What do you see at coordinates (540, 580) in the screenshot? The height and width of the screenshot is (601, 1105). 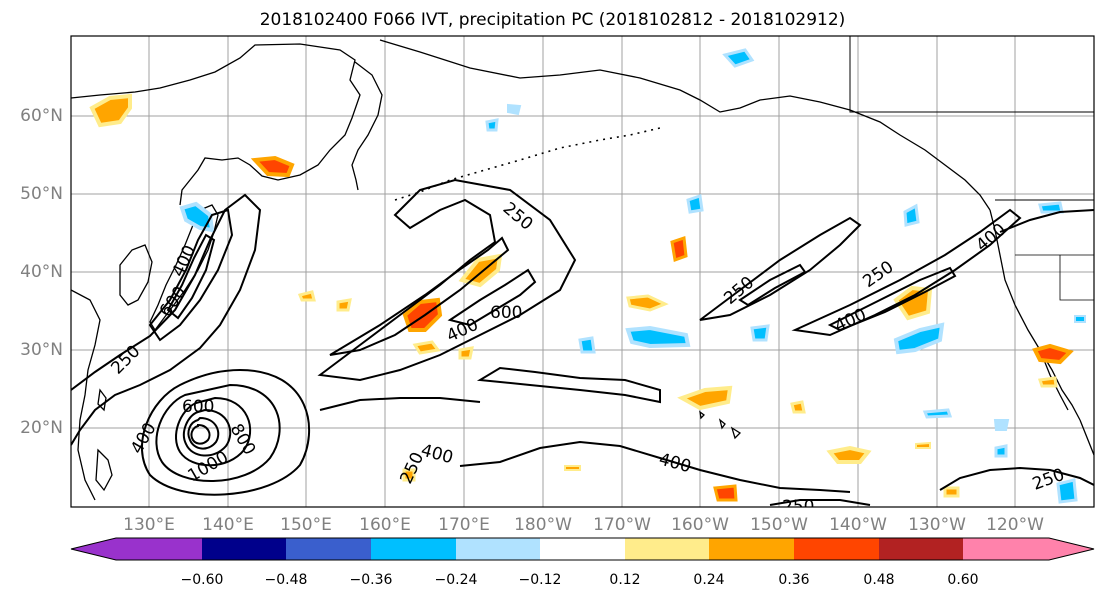 I see `colorbar-tick-label: −0.12` at bounding box center [540, 580].